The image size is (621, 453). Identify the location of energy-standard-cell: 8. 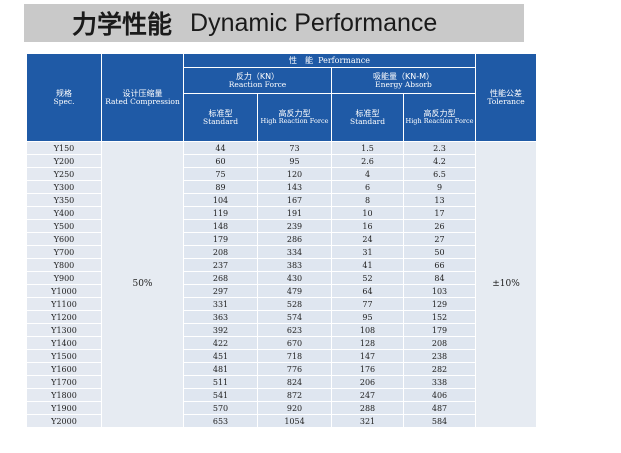
(367, 200).